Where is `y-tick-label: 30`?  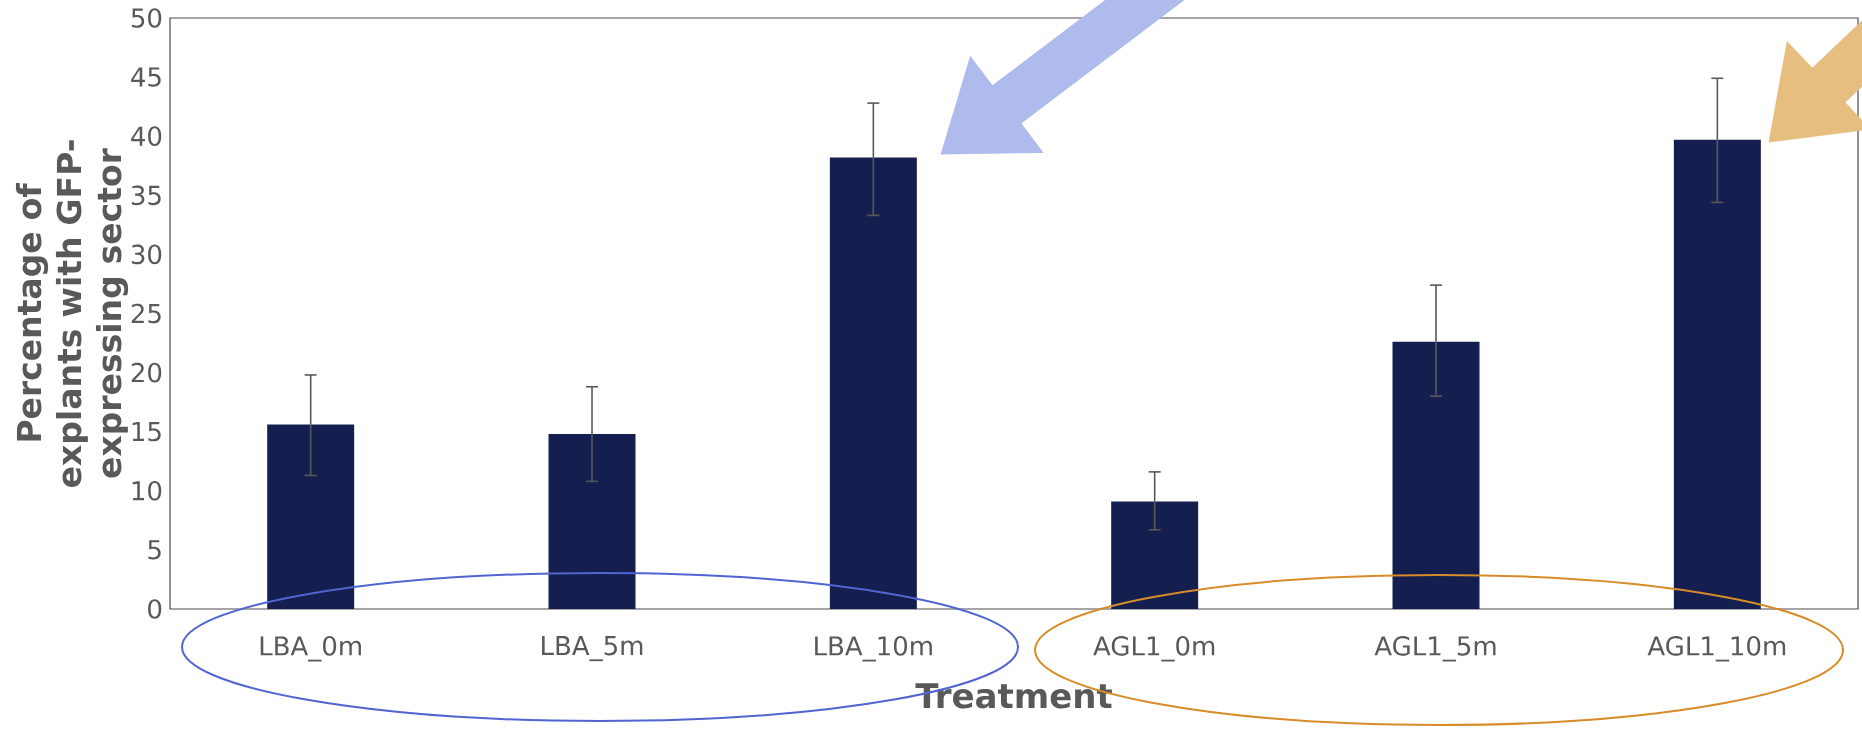
y-tick-label: 30 is located at coordinates (146, 254).